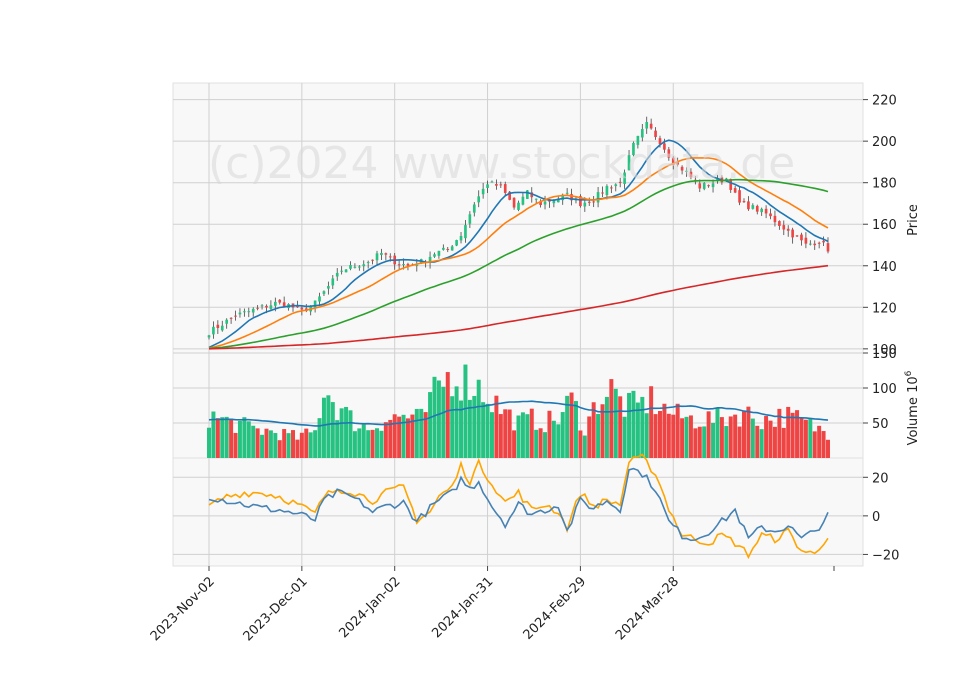  What do you see at coordinates (518, 504) in the screenshot?
I see `indicator-line-blue` at bounding box center [518, 504].